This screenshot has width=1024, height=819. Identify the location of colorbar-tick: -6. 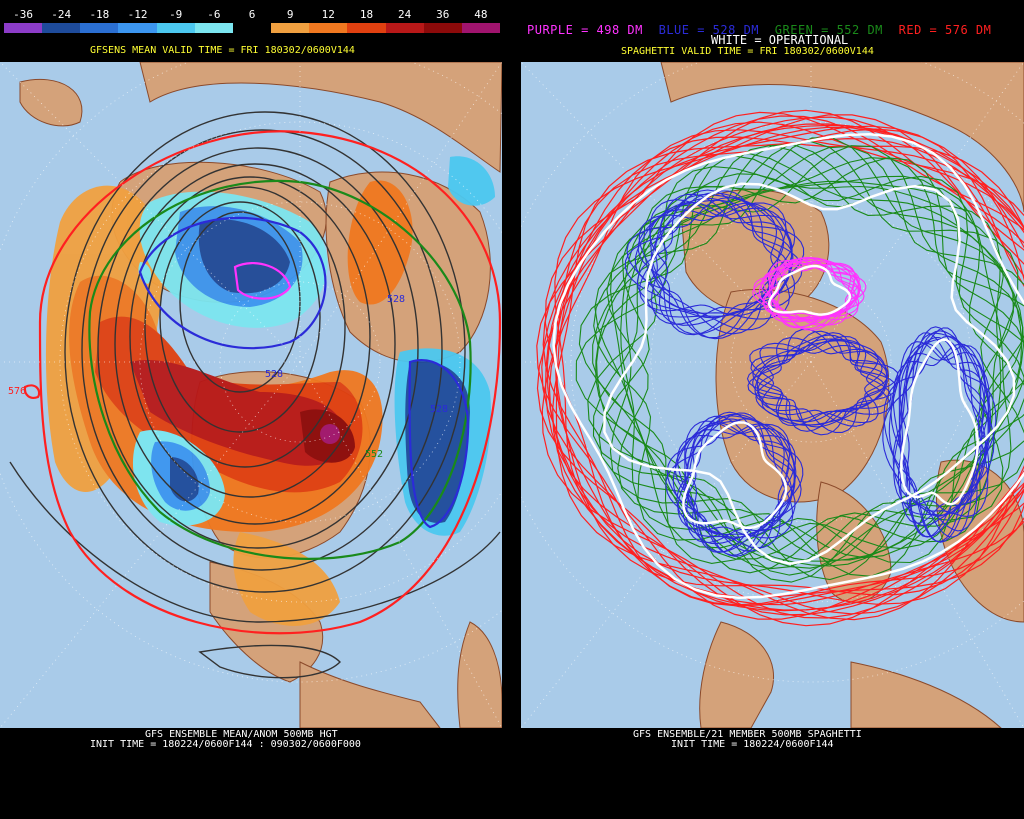
(214, 14).